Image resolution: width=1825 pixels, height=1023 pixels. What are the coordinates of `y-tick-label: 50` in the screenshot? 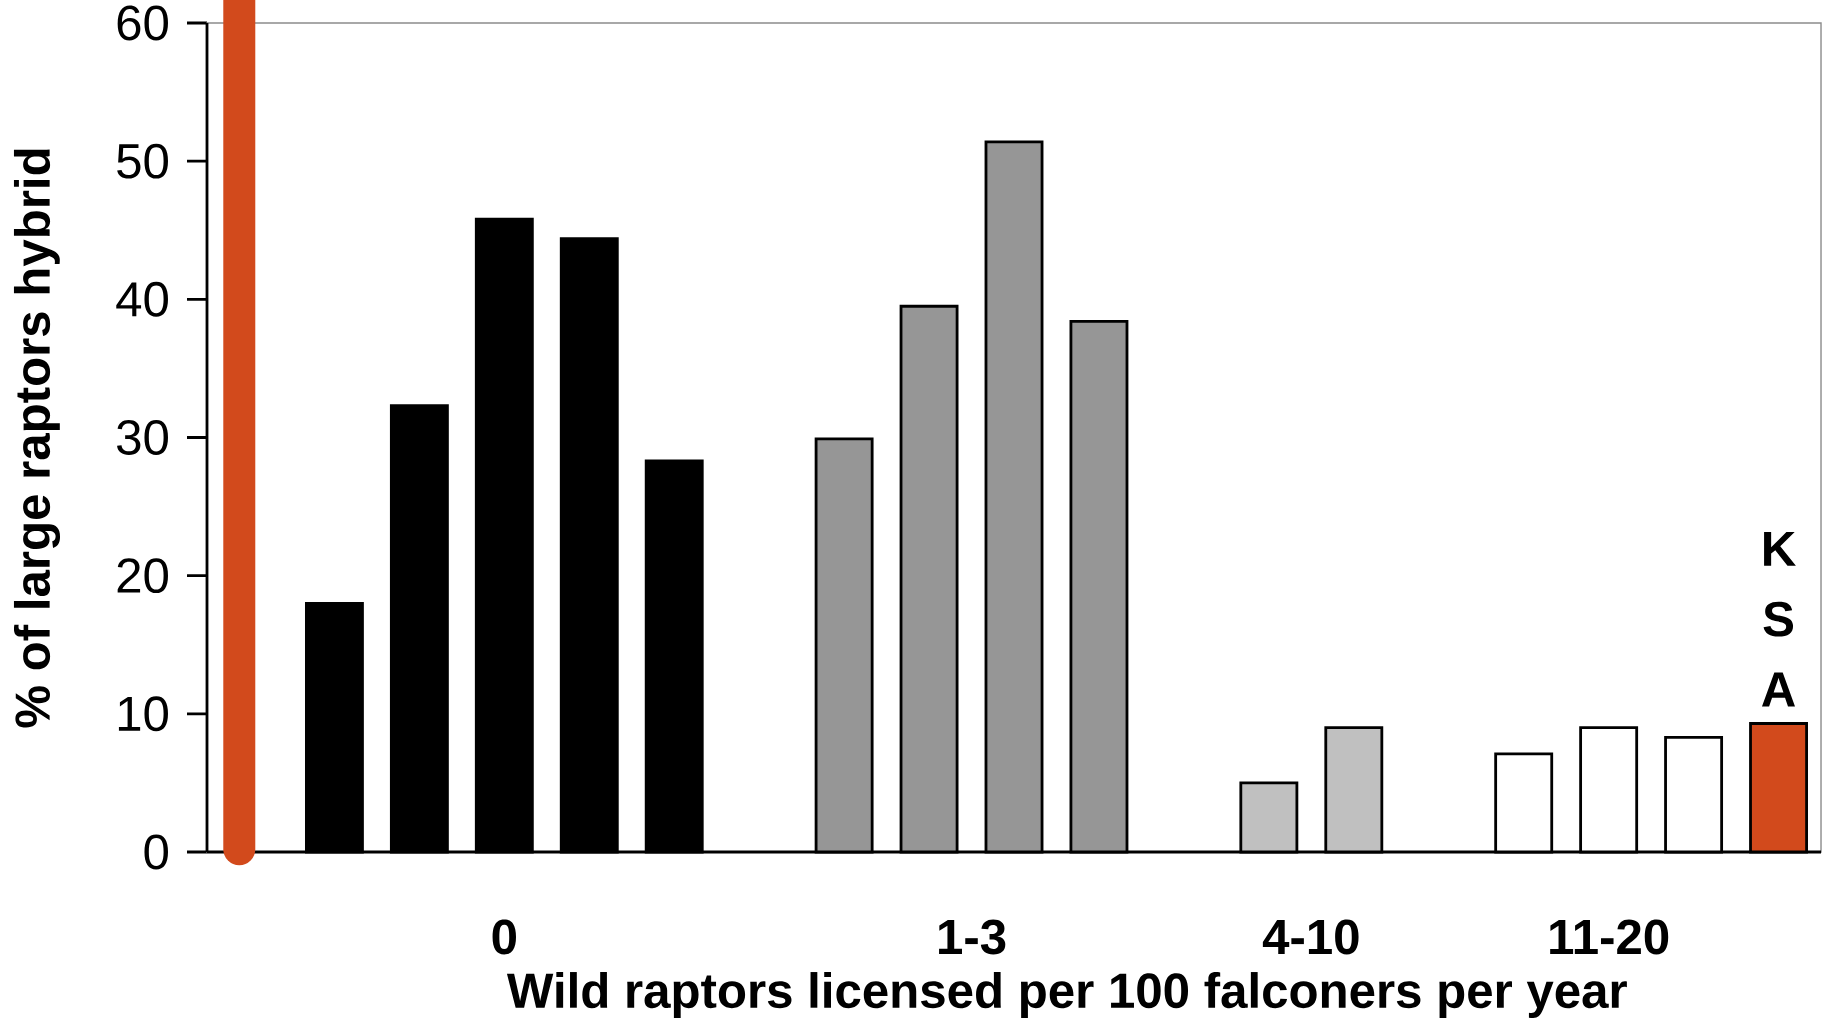 It's located at (142, 161).